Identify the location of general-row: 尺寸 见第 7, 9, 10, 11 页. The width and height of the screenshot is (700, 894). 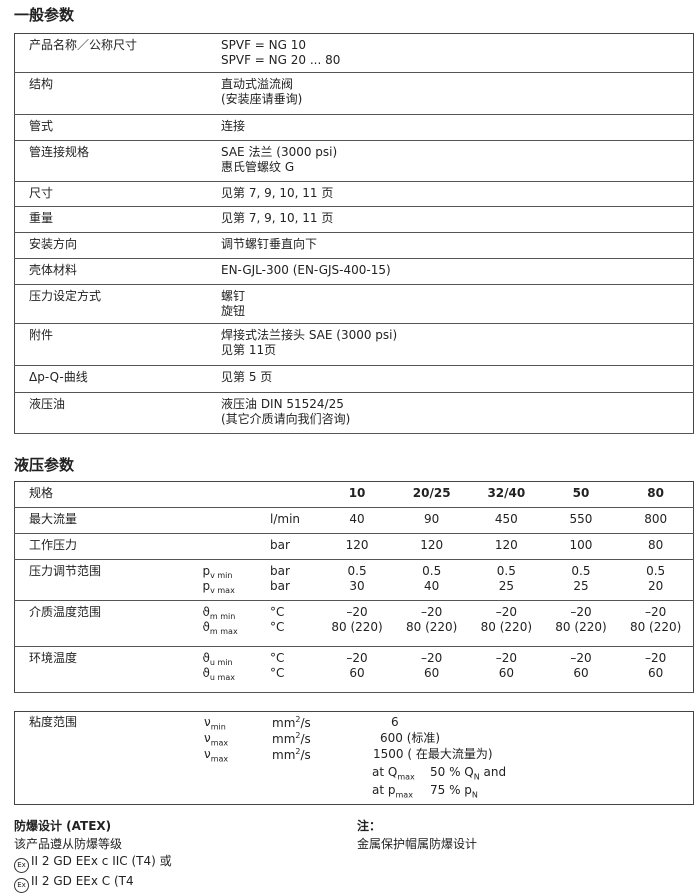
(354, 194).